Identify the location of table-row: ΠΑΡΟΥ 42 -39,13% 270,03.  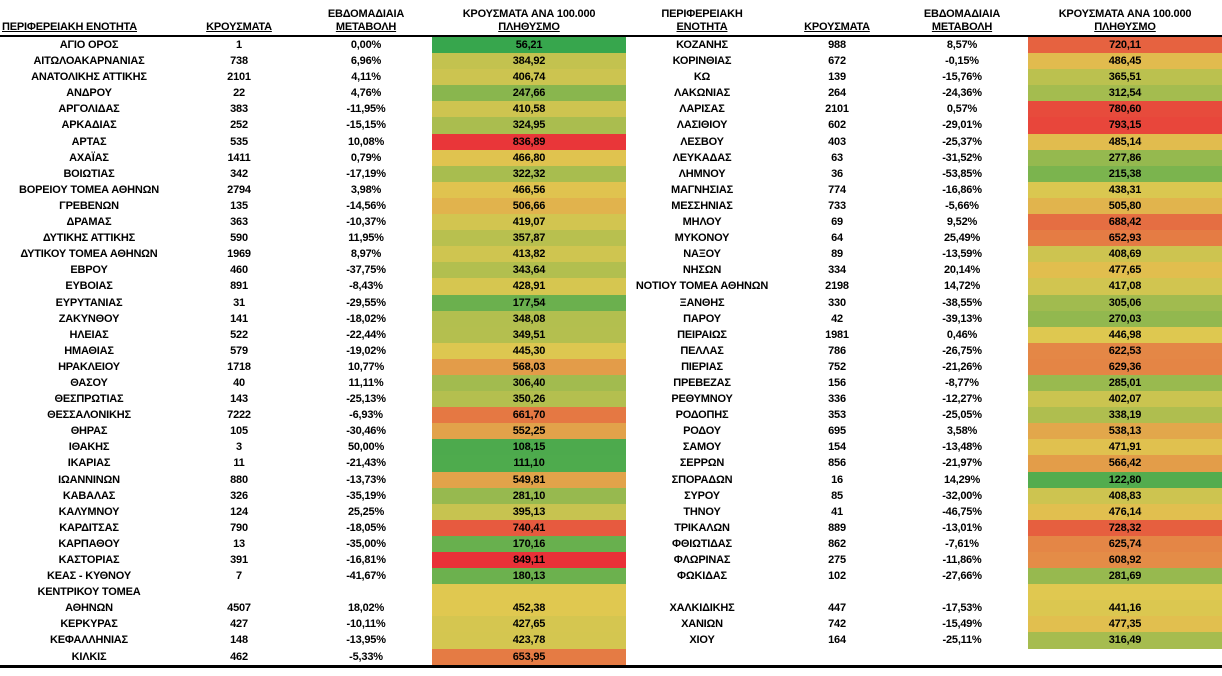
(924, 318).